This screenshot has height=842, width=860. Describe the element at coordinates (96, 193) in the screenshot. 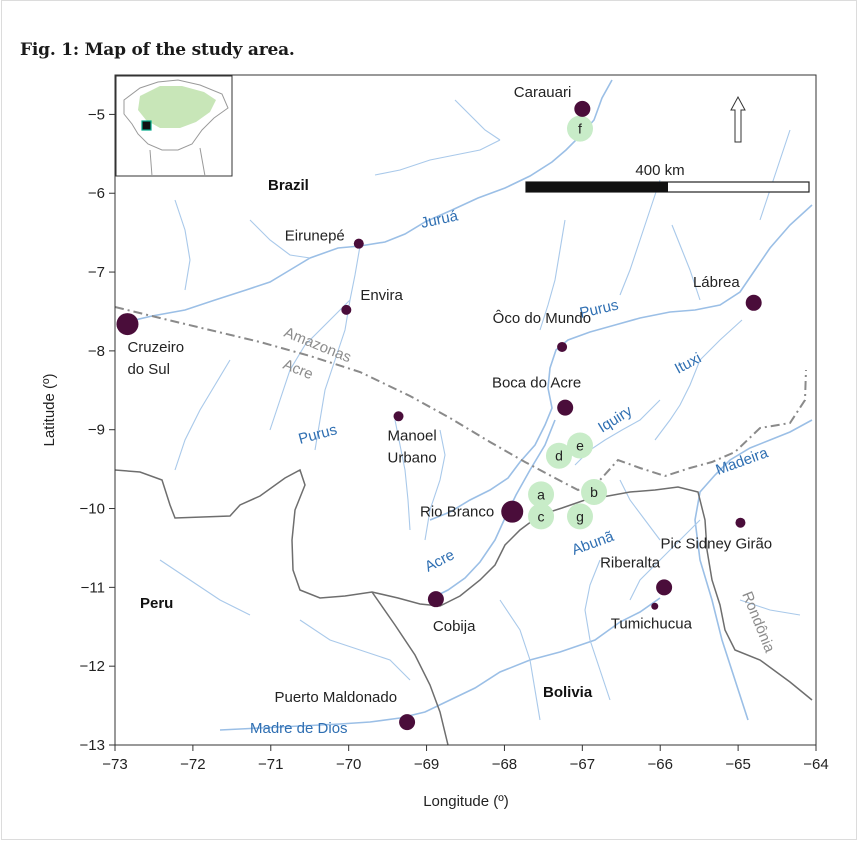

I see `y-tick-label: −6` at that location.